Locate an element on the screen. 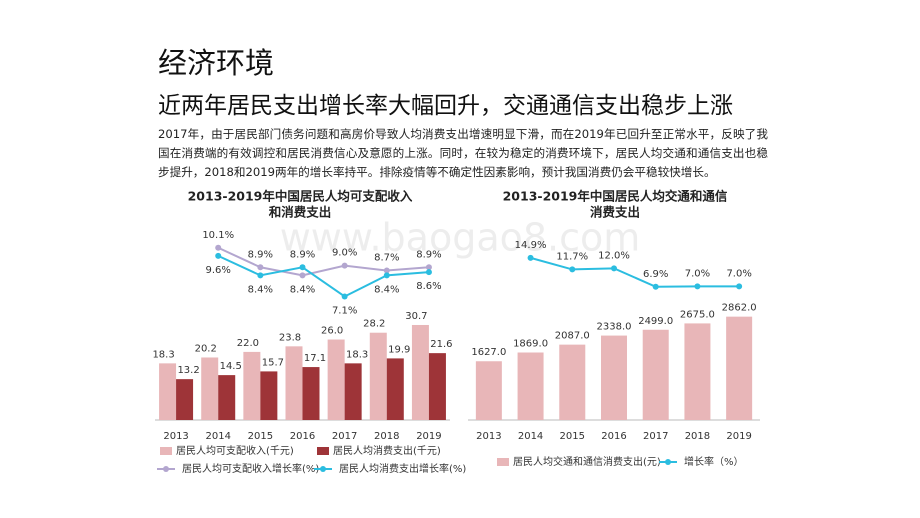 The width and height of the screenshot is (920, 518). bar-label: 1869.0 is located at coordinates (530, 344).